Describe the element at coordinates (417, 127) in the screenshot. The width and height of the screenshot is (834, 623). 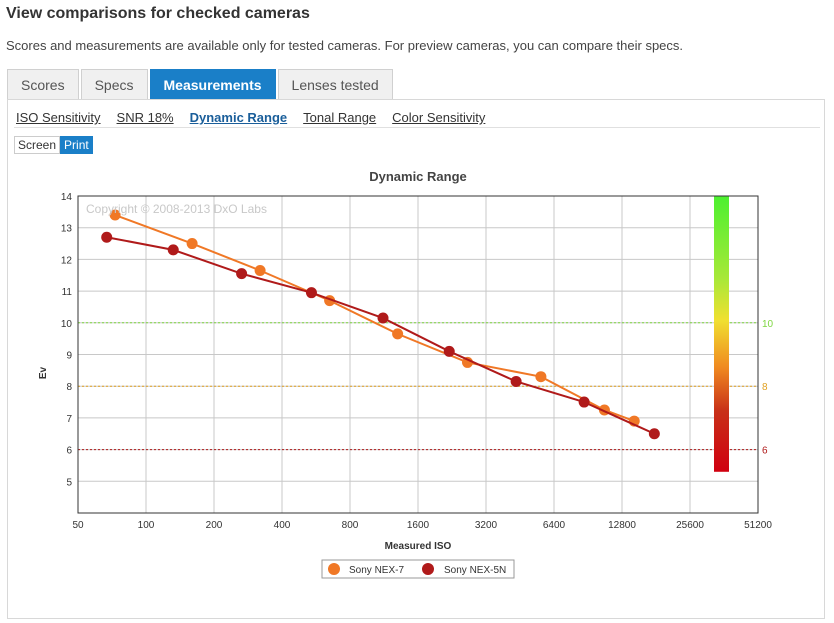
I see `subnav-divider` at that location.